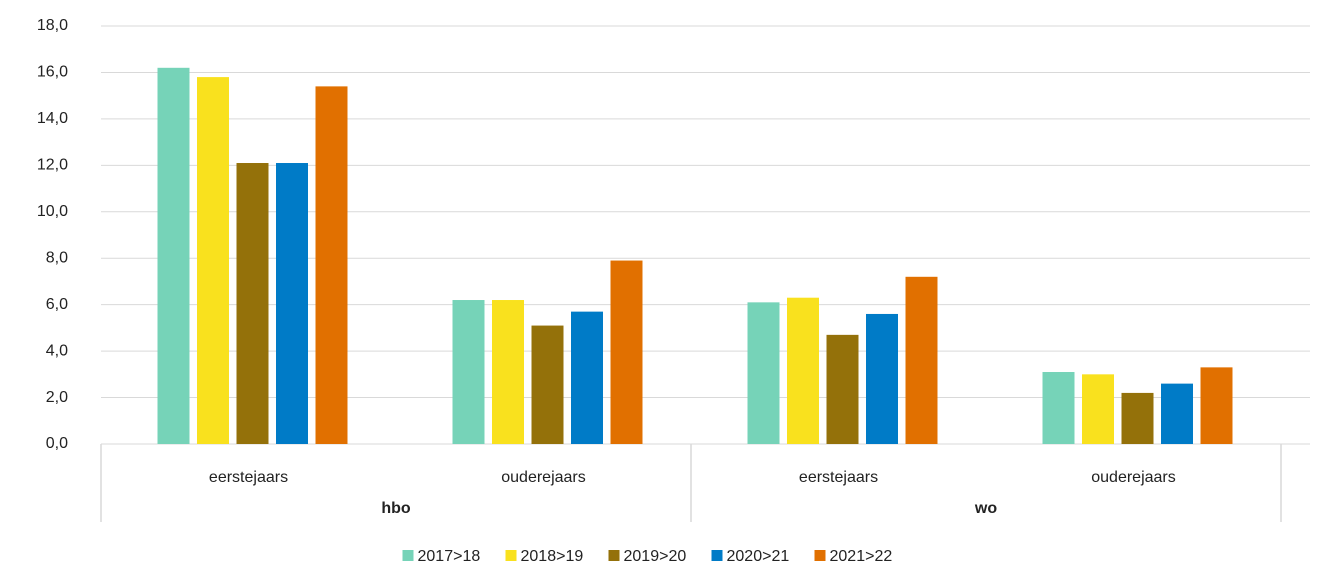 The width and height of the screenshot is (1319, 567). Describe the element at coordinates (52, 165) in the screenshot. I see `y-tick-label: 12,0` at that location.